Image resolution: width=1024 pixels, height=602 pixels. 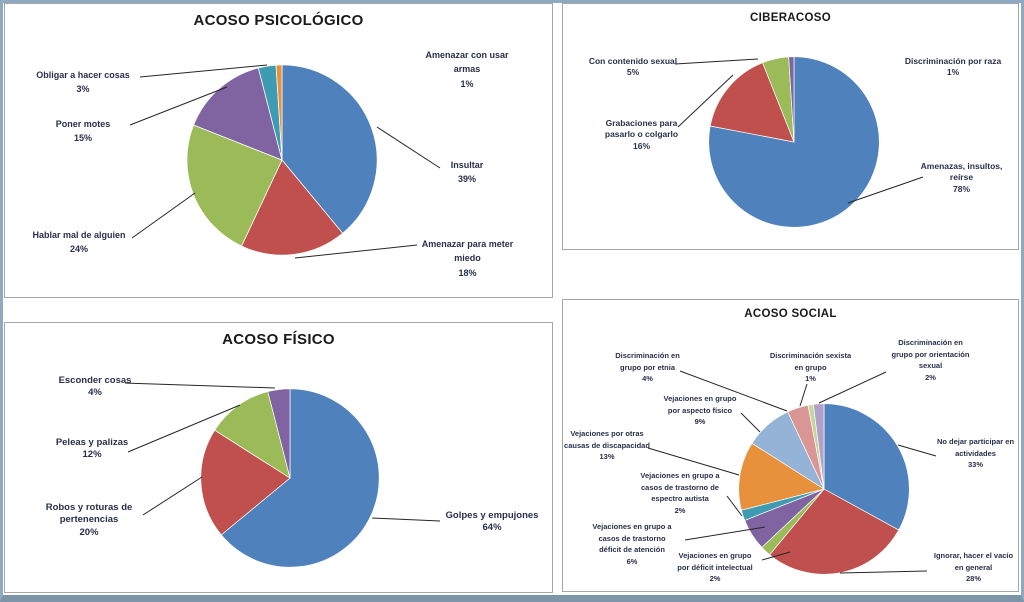 What do you see at coordinates (89, 533) in the screenshot?
I see `slice-value: 20` at bounding box center [89, 533].